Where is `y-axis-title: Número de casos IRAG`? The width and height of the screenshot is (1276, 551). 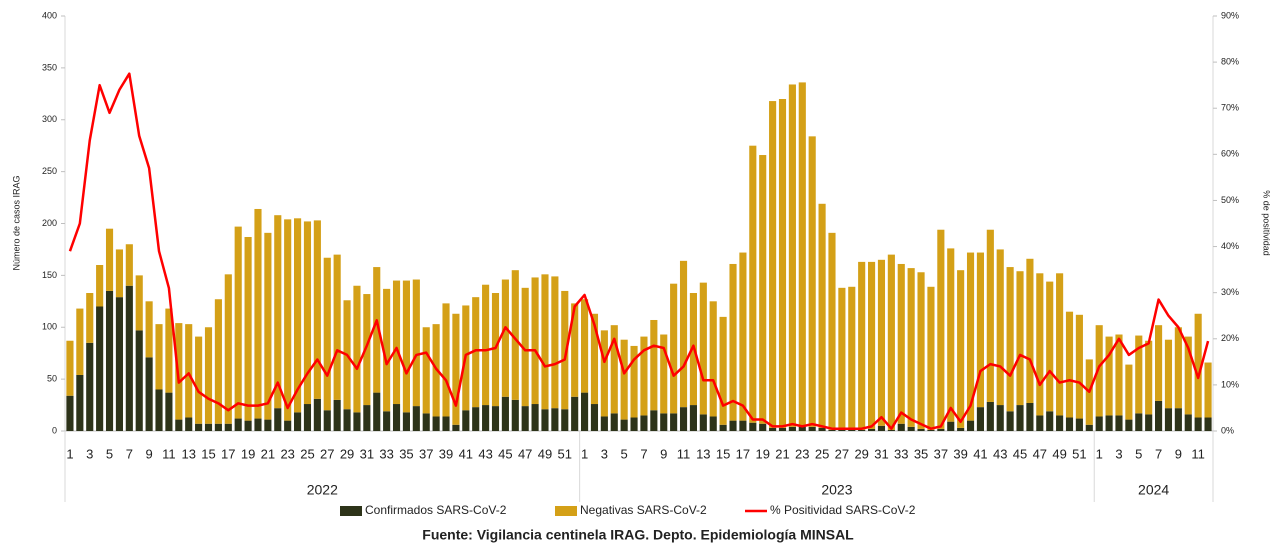
y-axis-title: Número de casos IRAG is located at coordinates (16, 222).